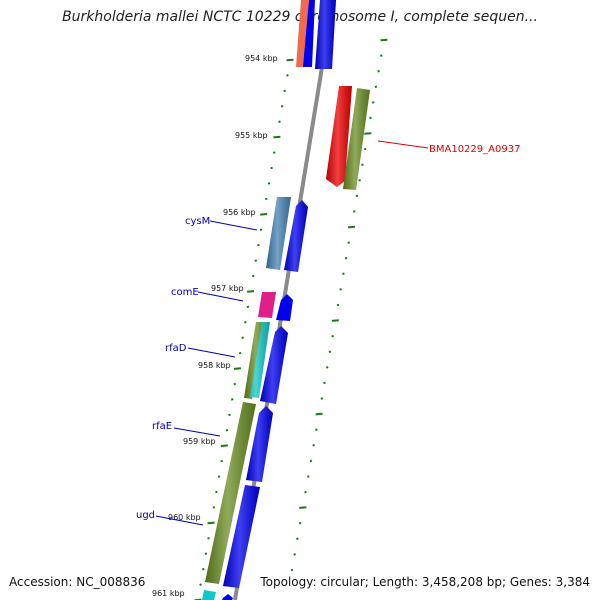 Image resolution: width=600 pixels, height=600 pixels. Describe the element at coordinates (77, 582) in the screenshot. I see `accession-text: Accession: NC_008836` at that location.